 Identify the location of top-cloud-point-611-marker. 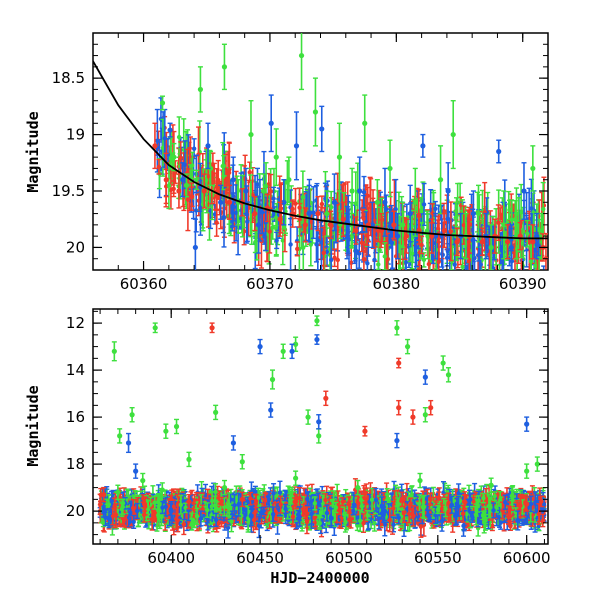
(438, 261).